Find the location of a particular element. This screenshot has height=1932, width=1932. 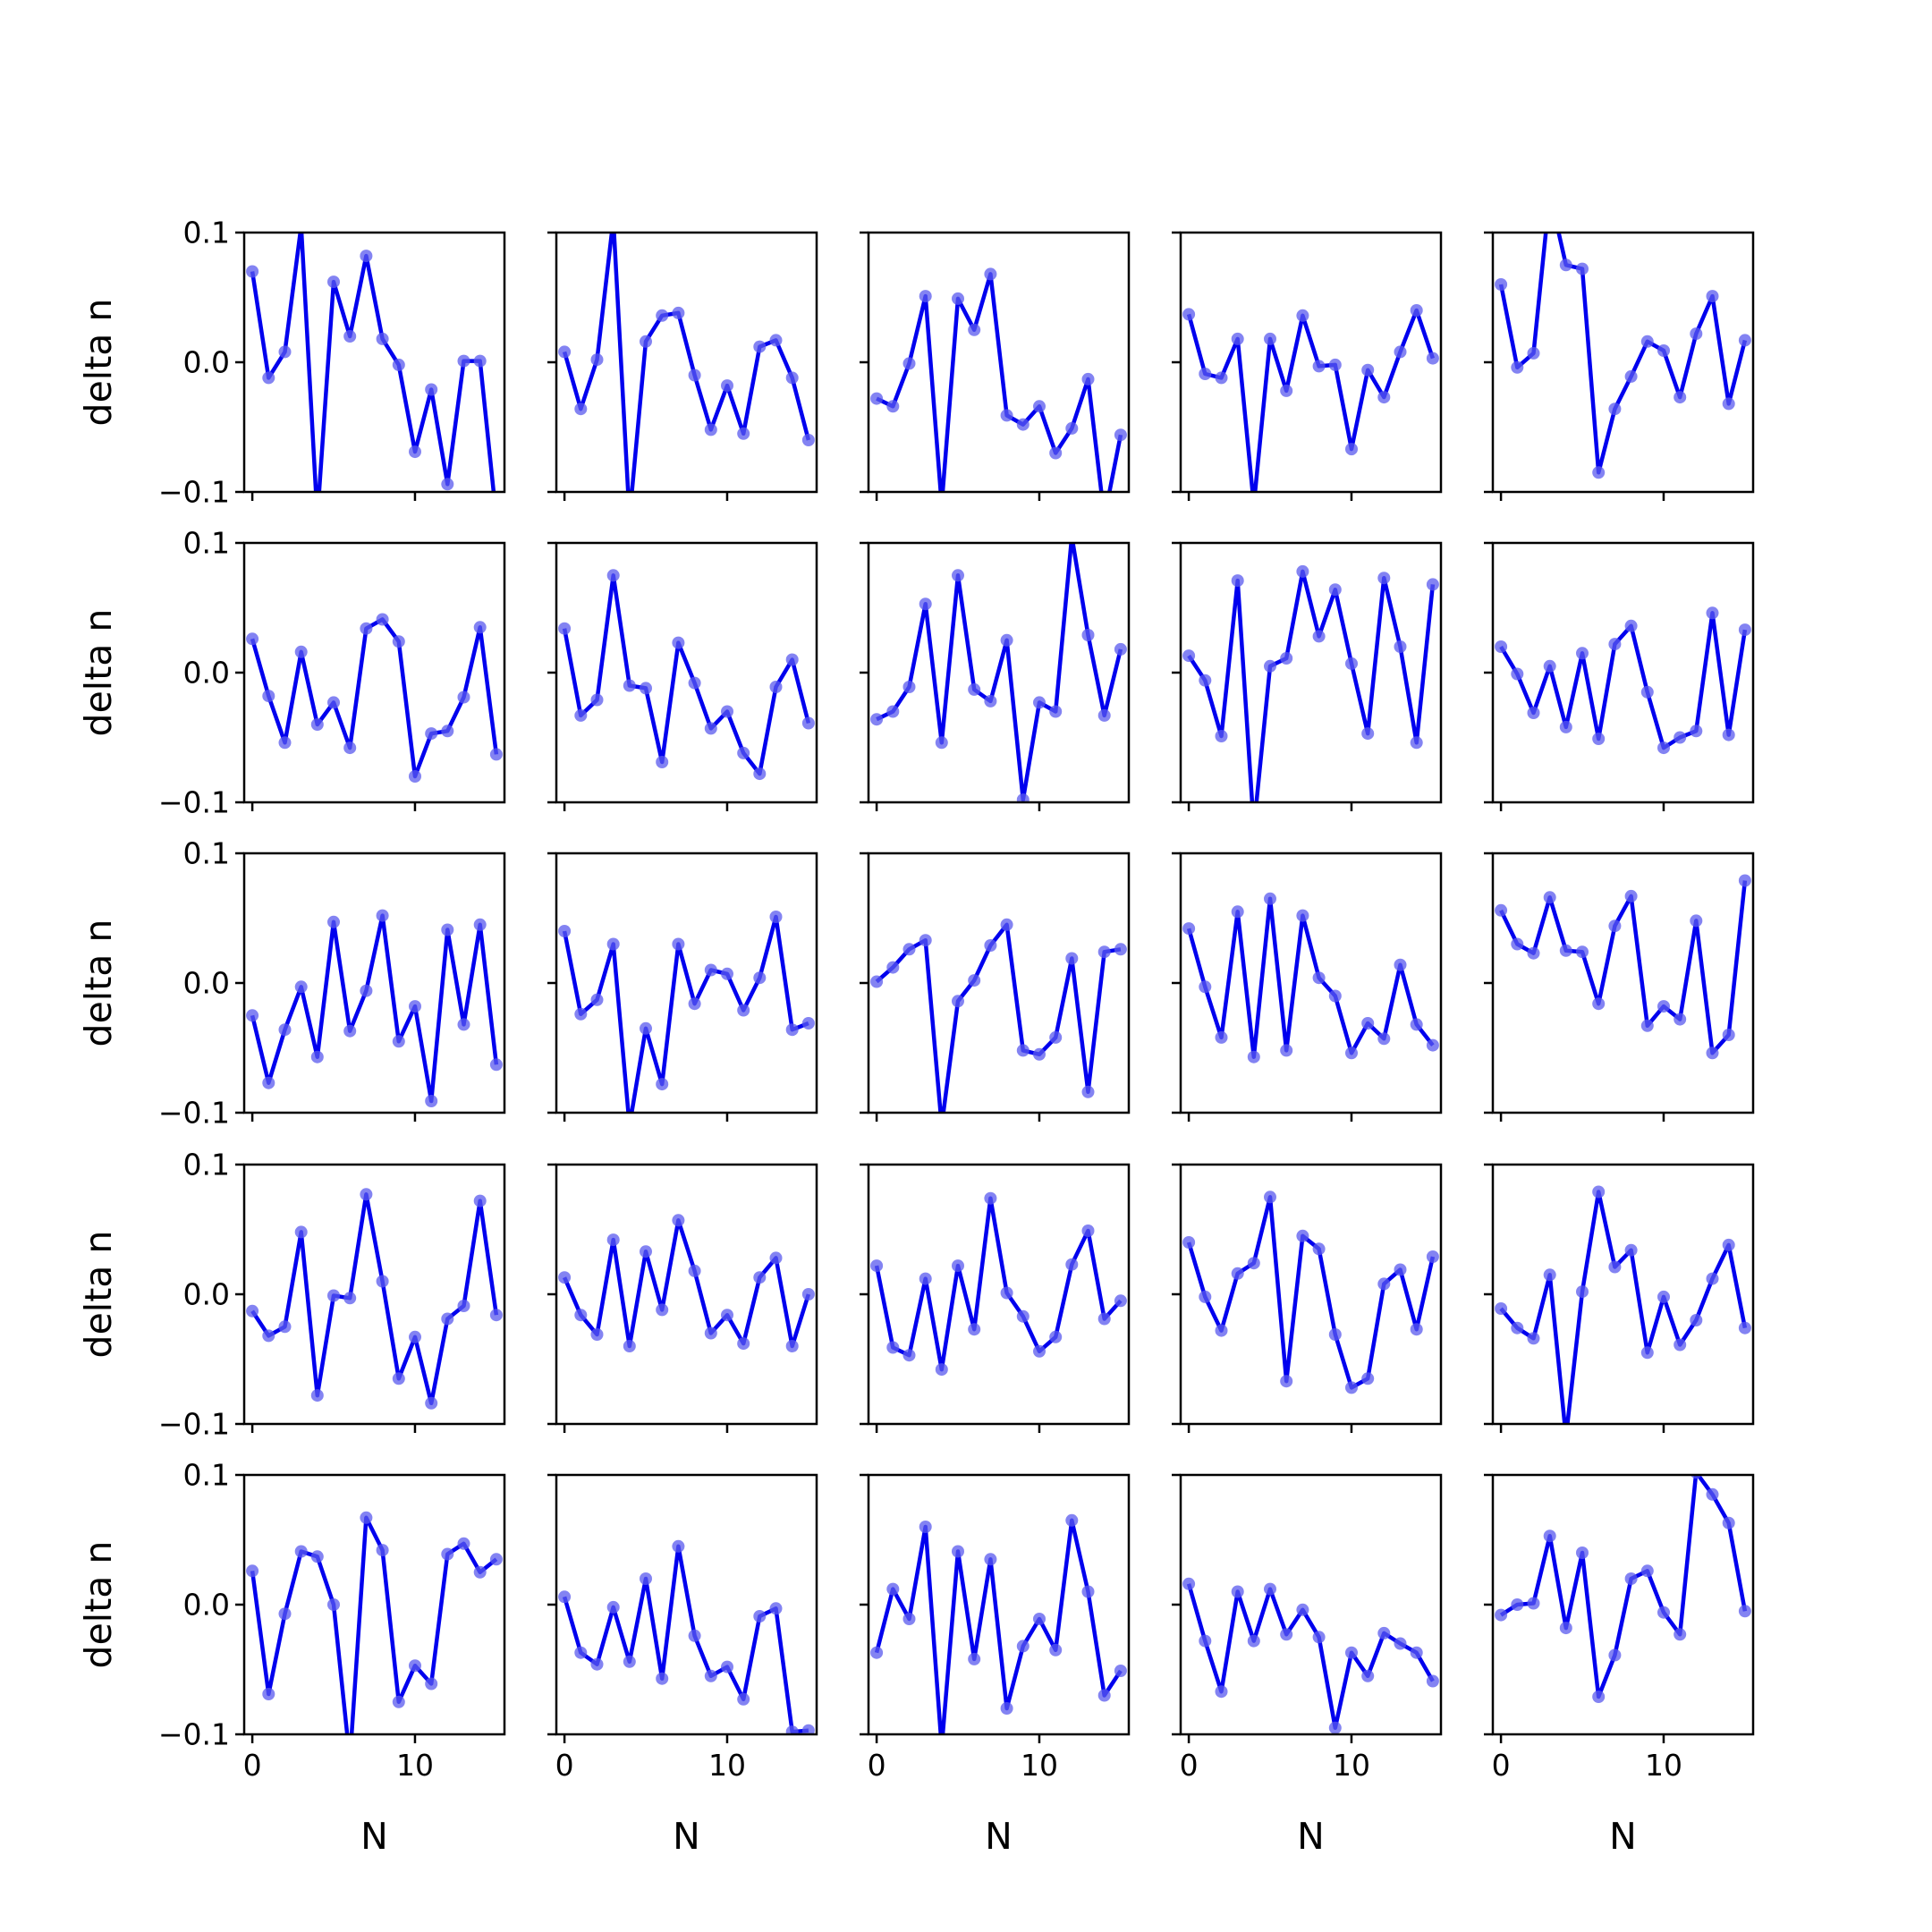

y-axis-label: delta n is located at coordinates (98, 1295).